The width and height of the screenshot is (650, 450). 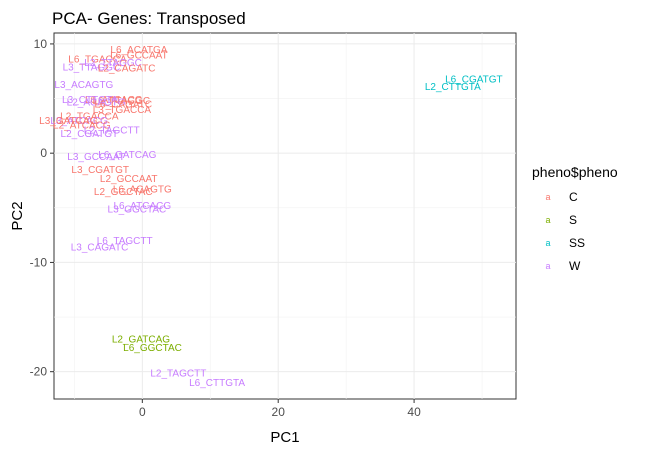 What do you see at coordinates (575, 172) in the screenshot?
I see `legend-title: pheno$pheno` at bounding box center [575, 172].